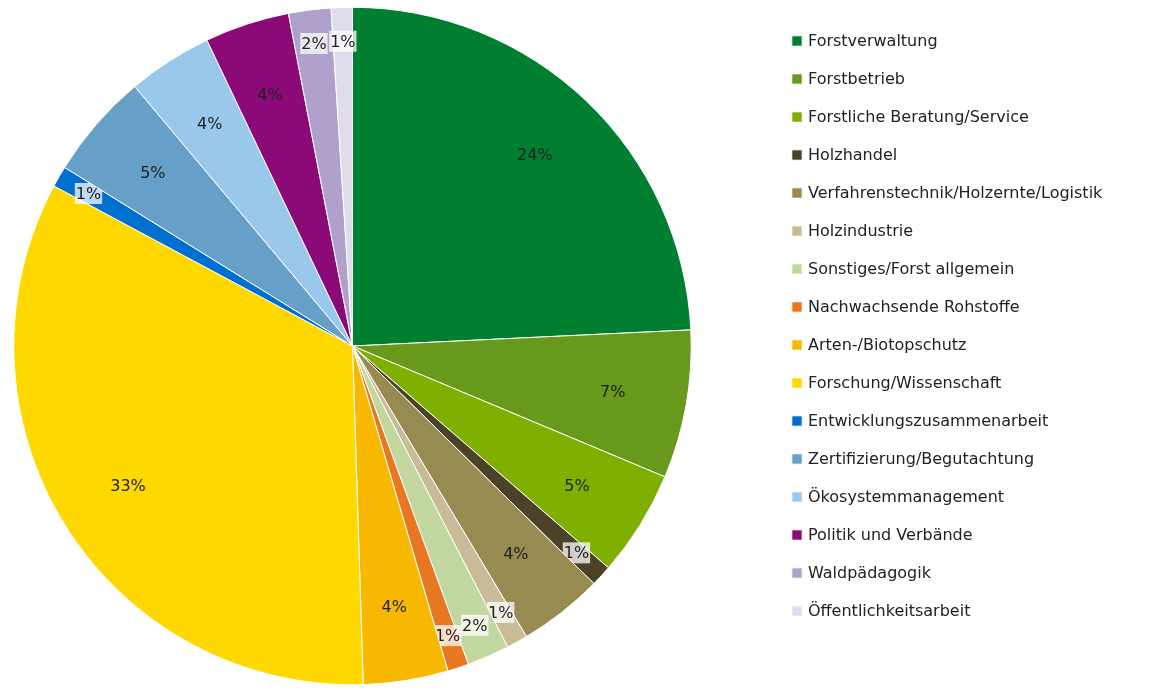 Image resolution: width=1152 pixels, height=691 pixels. Describe the element at coordinates (911, 268) in the screenshot. I see `legend-label: Sonstiges/Forst allgemein` at that location.